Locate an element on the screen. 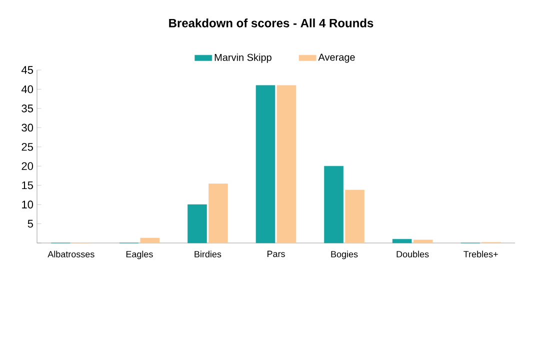  y-tick-label: 25 is located at coordinates (27, 147).